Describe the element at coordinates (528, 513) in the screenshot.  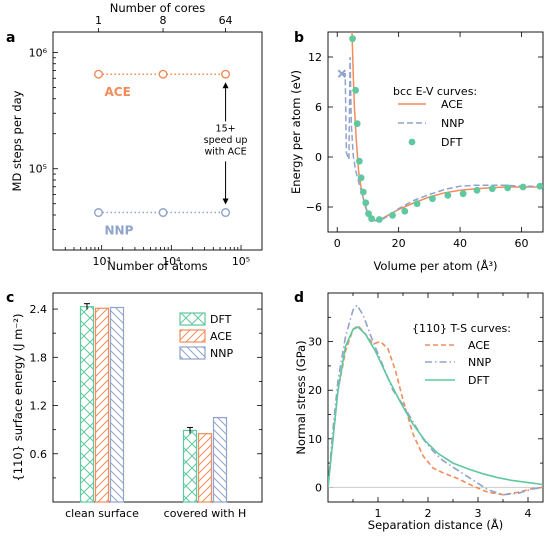
I see `panel-d-x-tick-label: 4` at that location.